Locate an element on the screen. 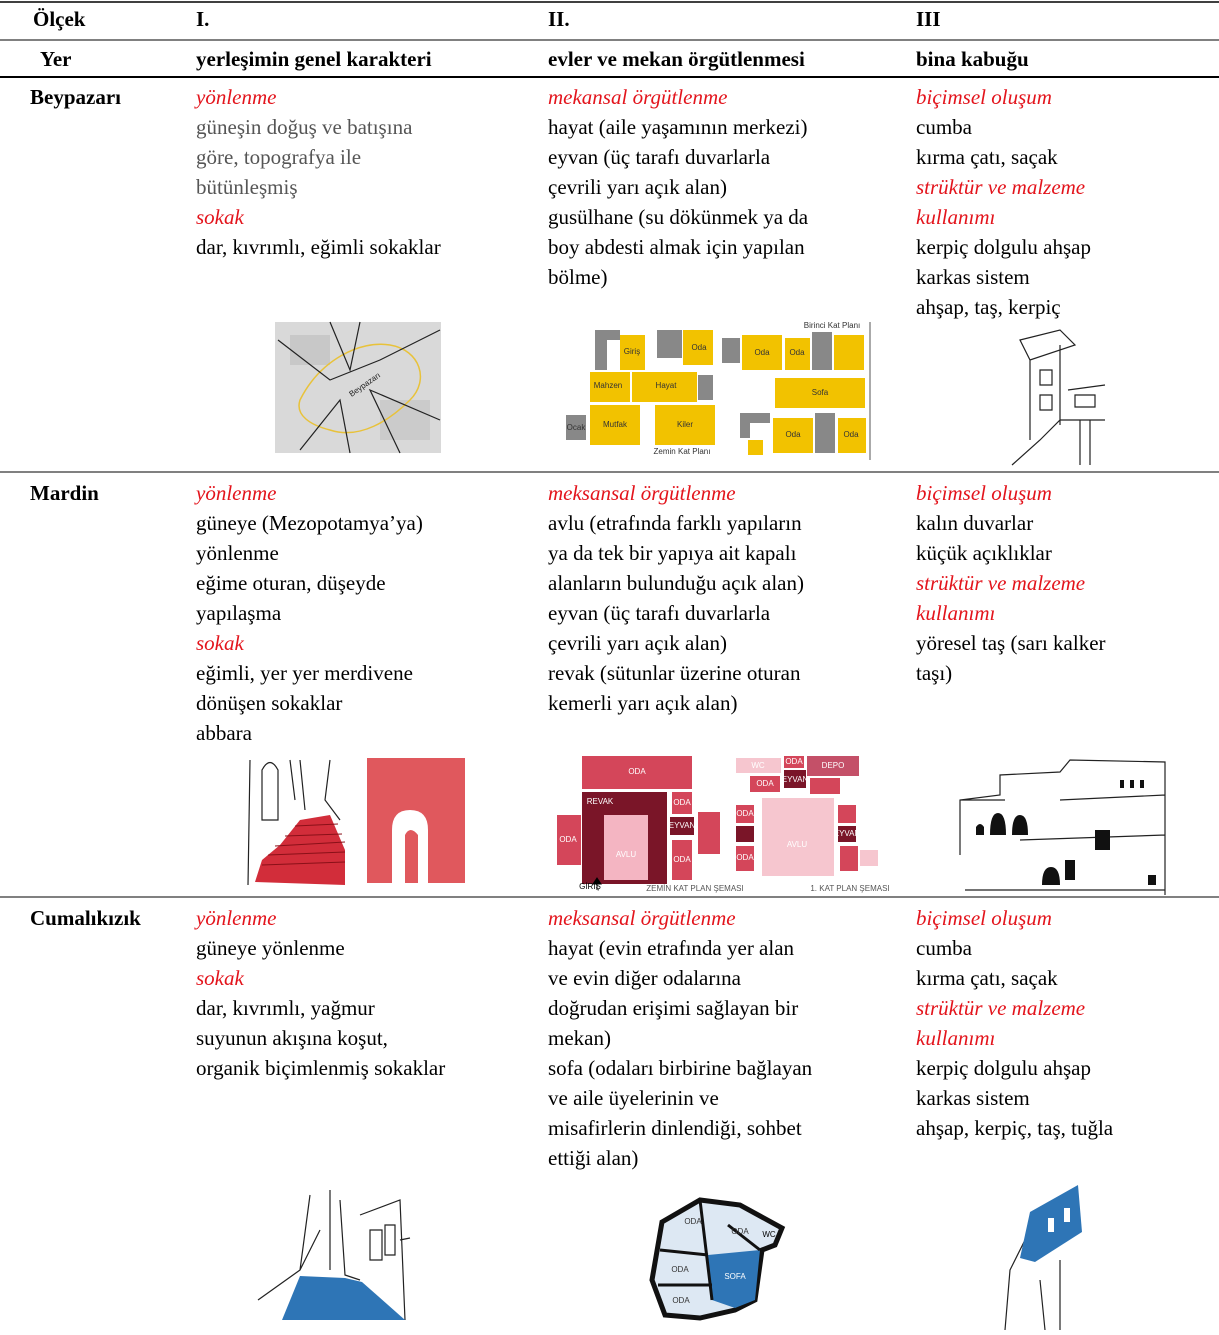  cumalikizik-plan is located at coordinates (717, 1259).